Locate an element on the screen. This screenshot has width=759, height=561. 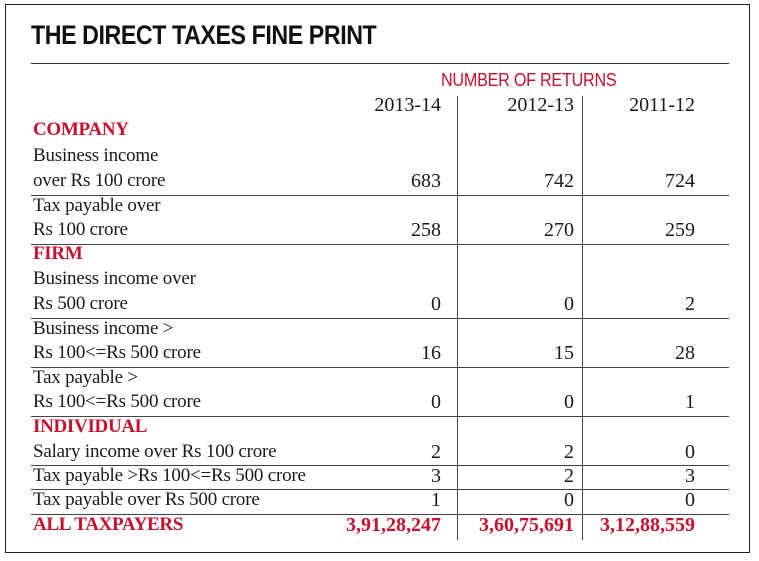
row-label: Tax payable >Rs 100<=Rs 500 crore is located at coordinates (169, 475).